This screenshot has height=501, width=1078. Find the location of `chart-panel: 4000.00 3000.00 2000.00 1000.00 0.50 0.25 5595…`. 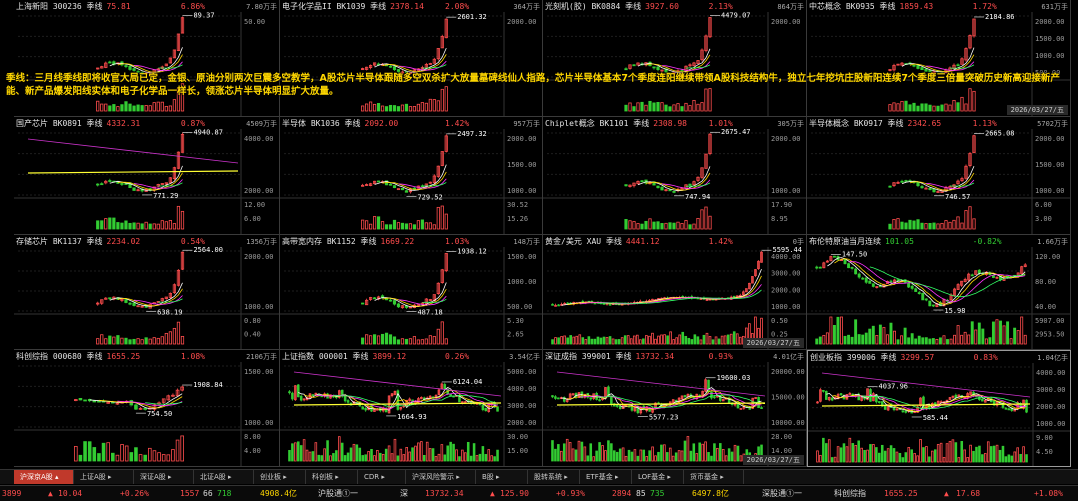

chart-panel: 4000.00 3000.00 2000.00 1000.00 0.50 0.25 5595… is located at coordinates (675, 292).